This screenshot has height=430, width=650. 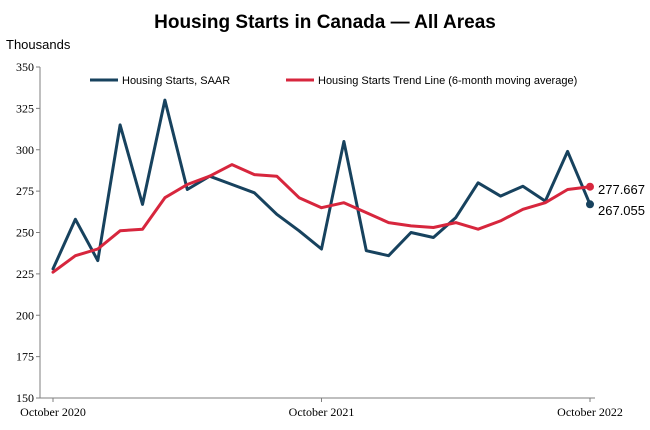 I want to click on y-tick-label: 250, so click(x=25, y=233).